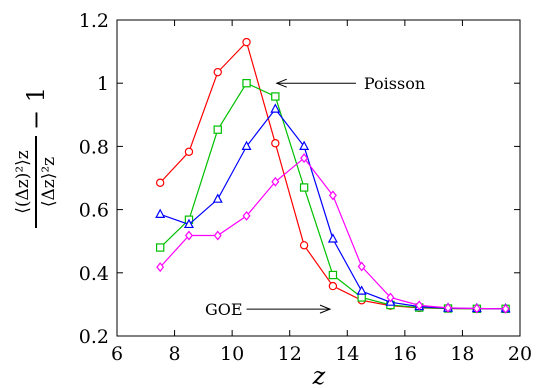  What do you see at coordinates (232, 354) in the screenshot?
I see `x-tick-label: 10` at bounding box center [232, 354].